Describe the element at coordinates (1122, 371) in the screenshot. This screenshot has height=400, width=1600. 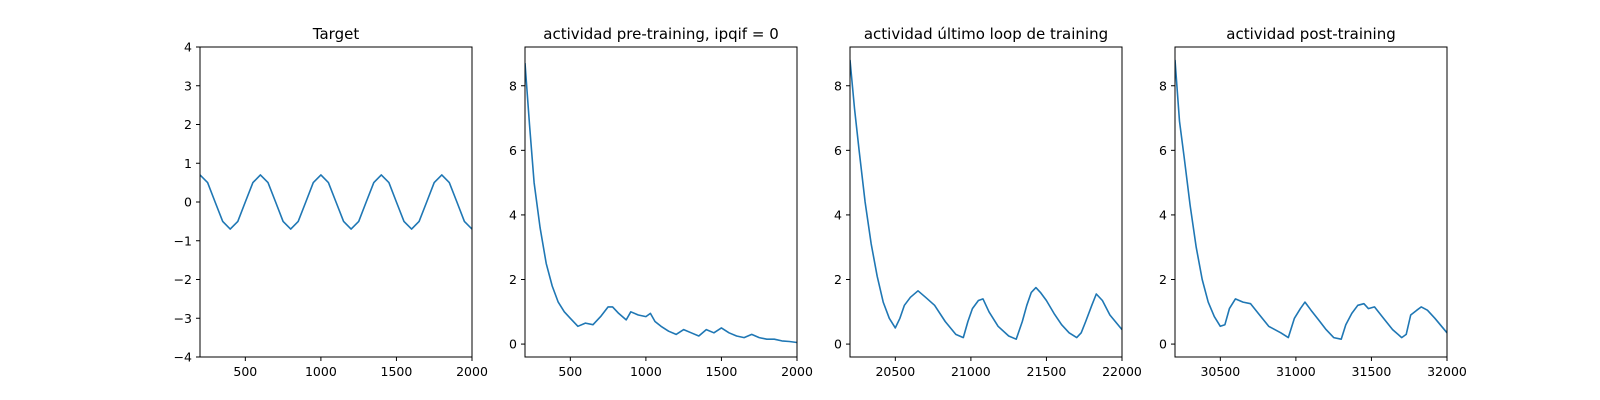
I see `x-tick-label: 22000` at that location.